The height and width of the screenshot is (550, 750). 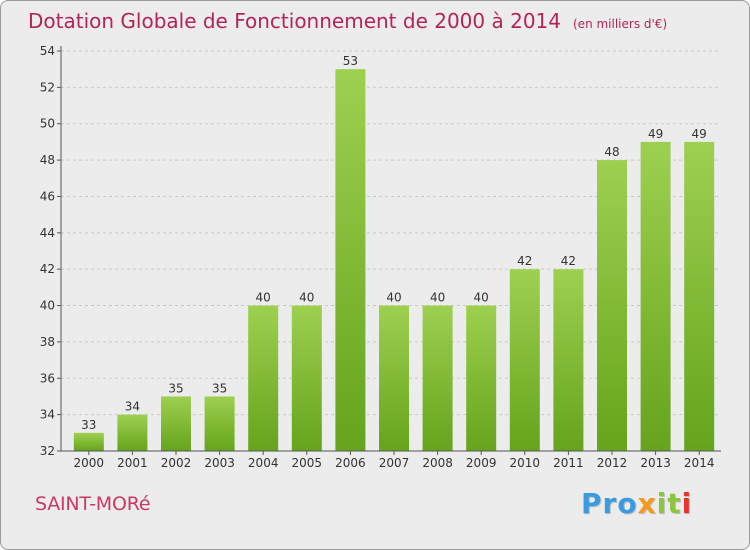 I want to click on y-tick-label: 34, so click(x=47, y=415).